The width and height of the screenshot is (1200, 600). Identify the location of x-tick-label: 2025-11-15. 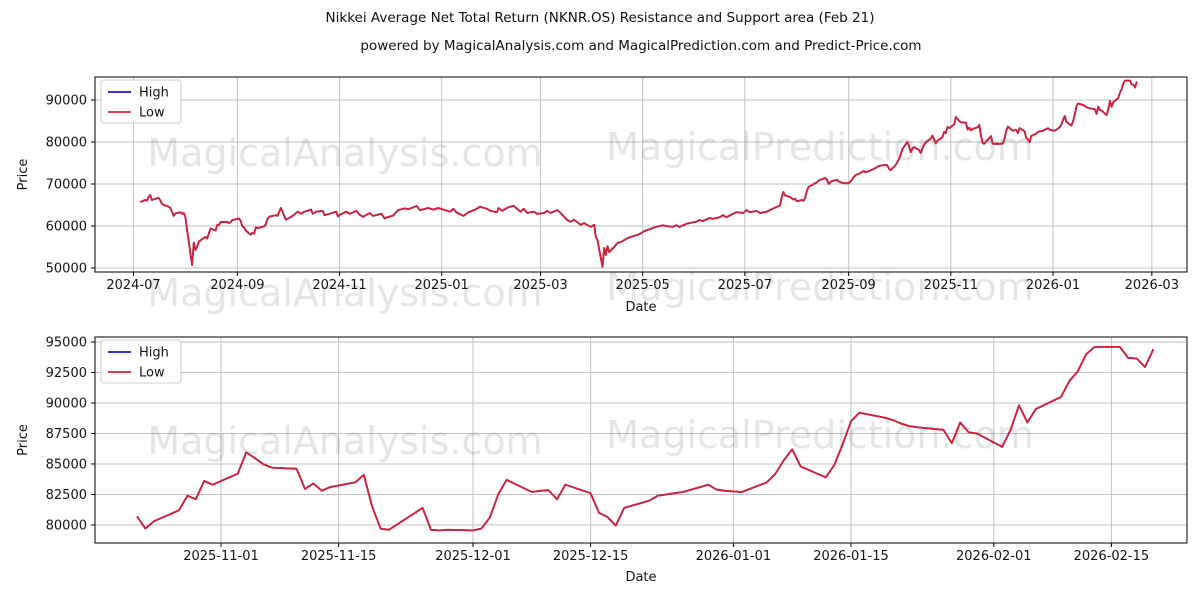
(339, 556).